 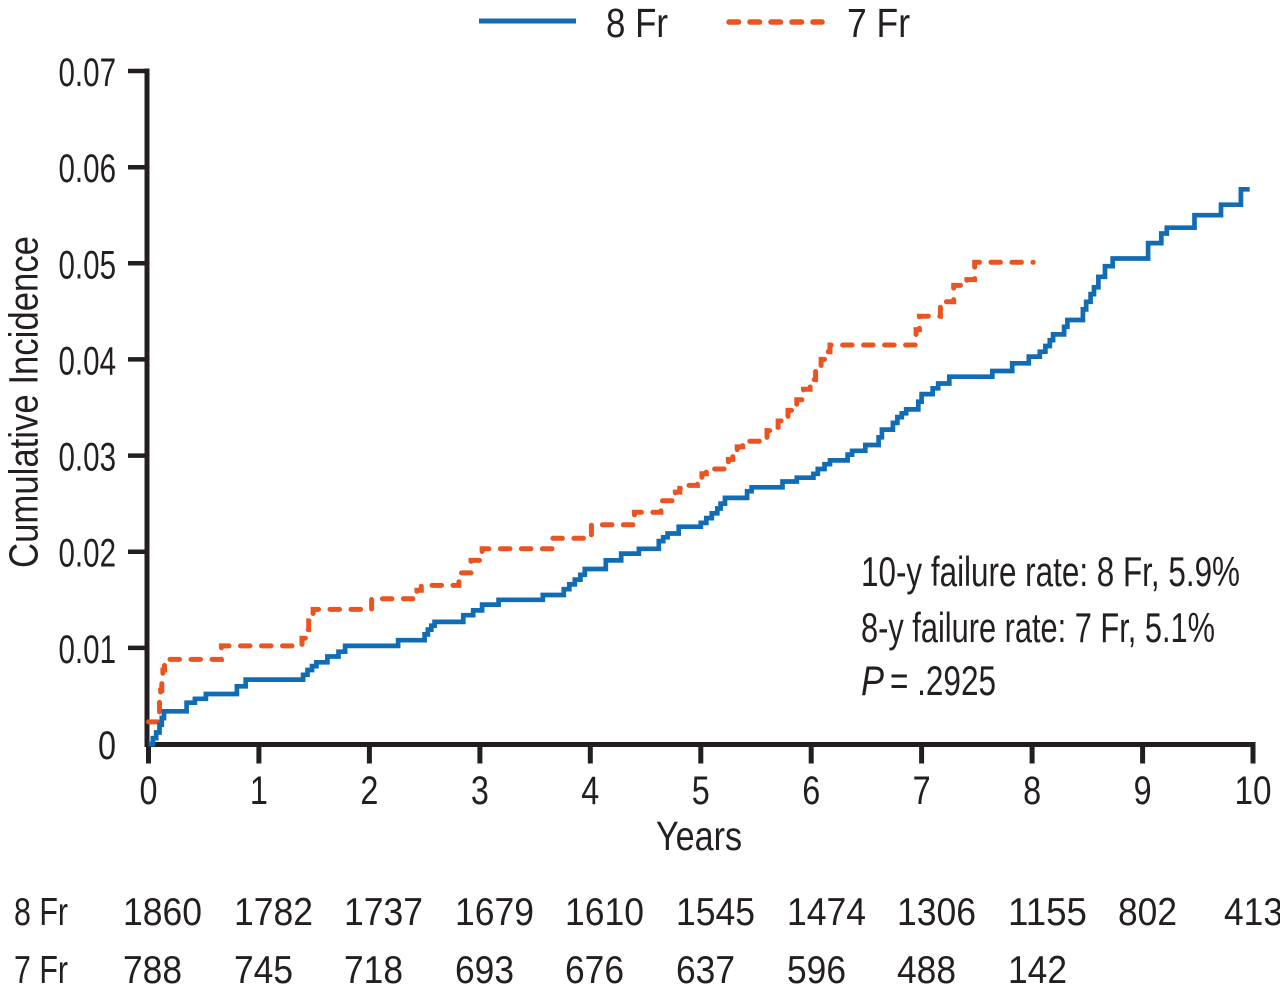 What do you see at coordinates (594, 970) in the screenshot?
I see `svg-text: 676` at bounding box center [594, 970].